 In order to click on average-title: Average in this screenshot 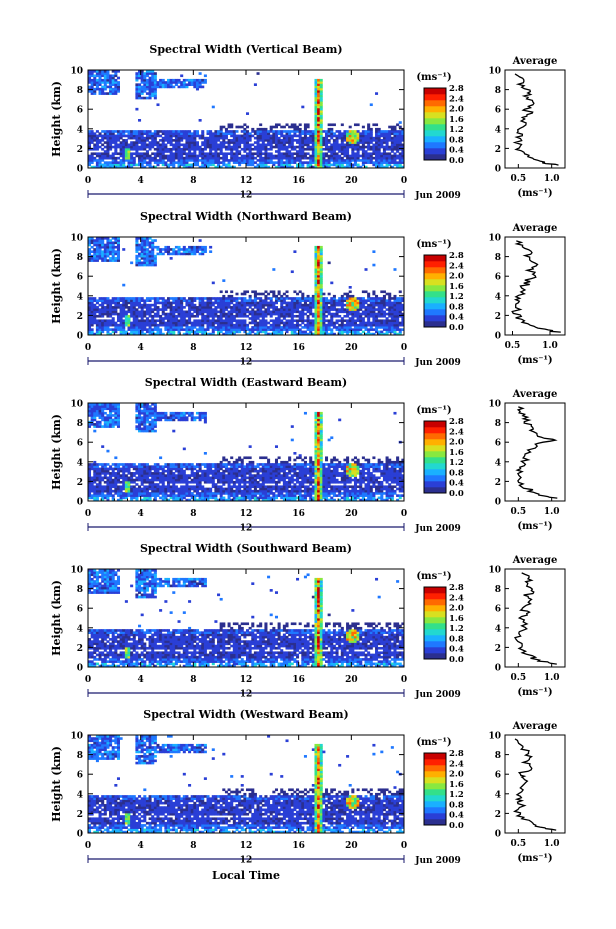, I will do `click(535, 61)`.